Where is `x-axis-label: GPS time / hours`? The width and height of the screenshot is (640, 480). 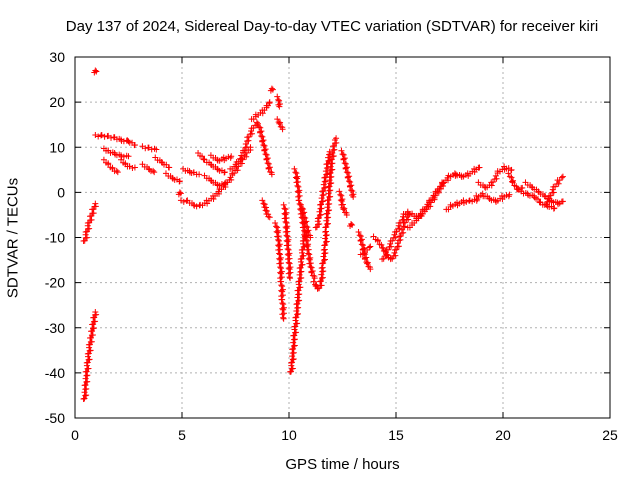 x-axis-label: GPS time / hours is located at coordinates (342, 464).